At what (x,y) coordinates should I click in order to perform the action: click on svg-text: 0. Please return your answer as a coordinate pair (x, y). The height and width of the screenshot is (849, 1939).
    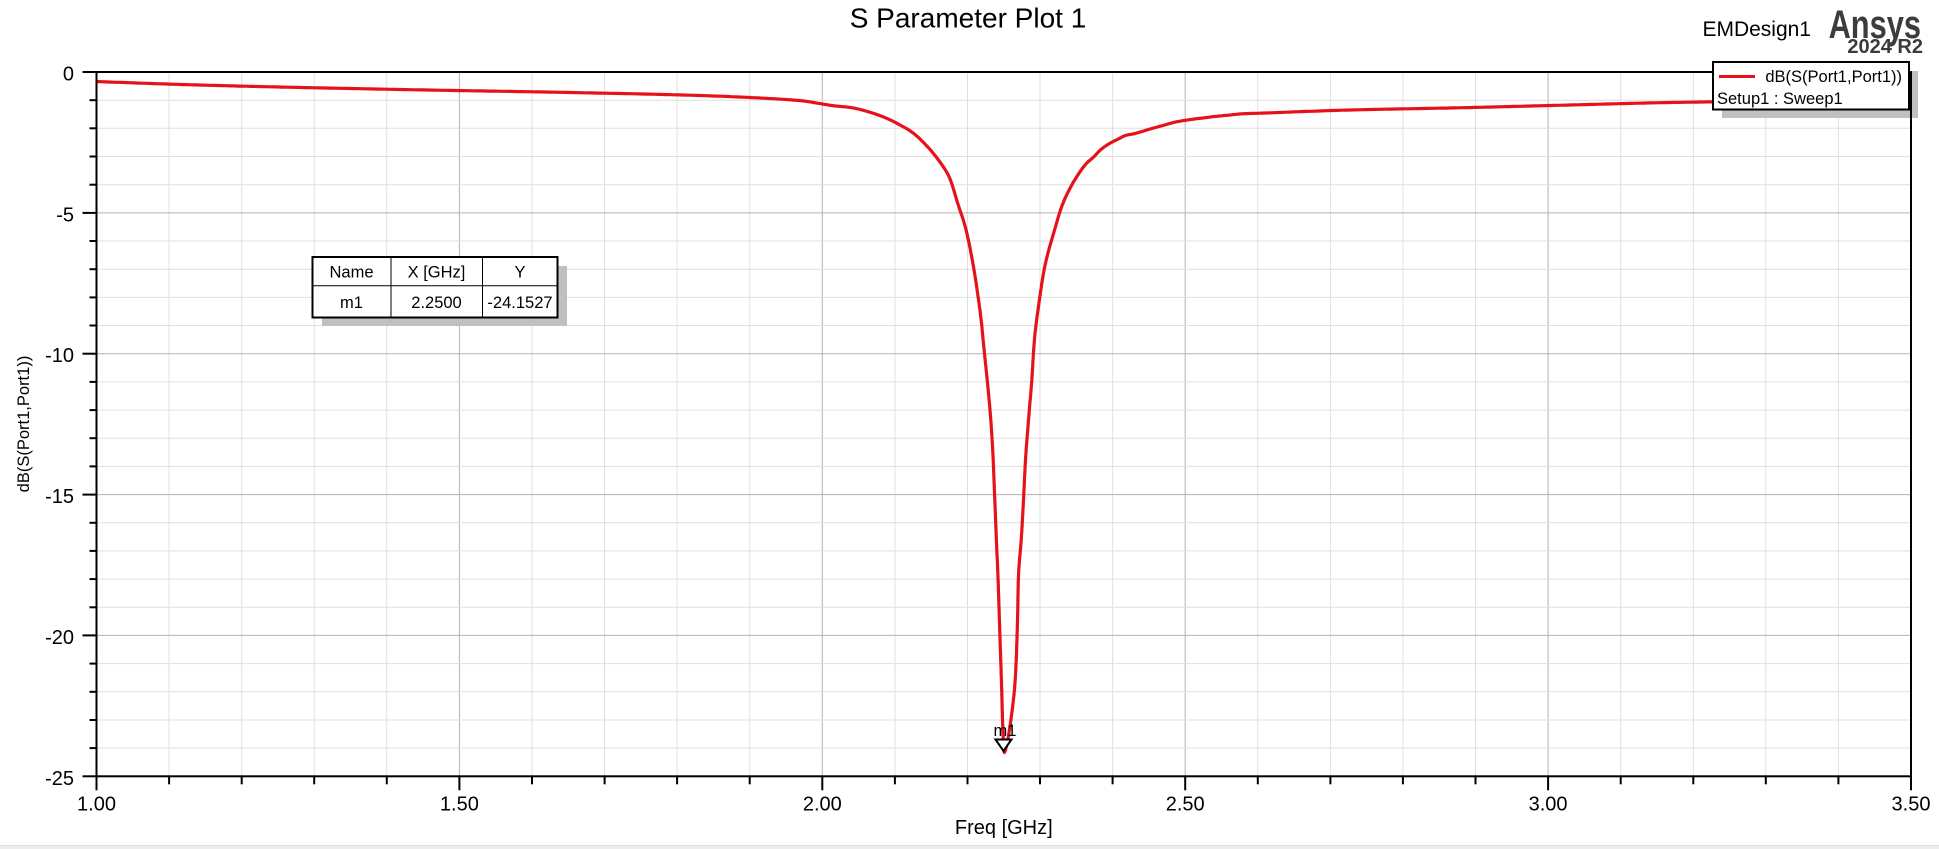
    Looking at the image, I should click on (68, 75).